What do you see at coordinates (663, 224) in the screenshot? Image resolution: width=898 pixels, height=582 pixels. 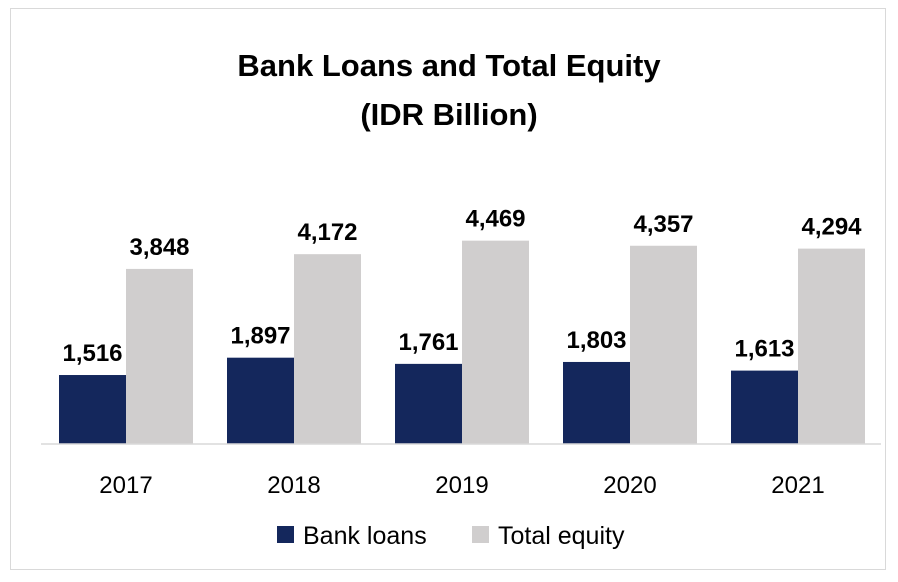 I see `data-label-total-equity-2020: 4,357` at bounding box center [663, 224].